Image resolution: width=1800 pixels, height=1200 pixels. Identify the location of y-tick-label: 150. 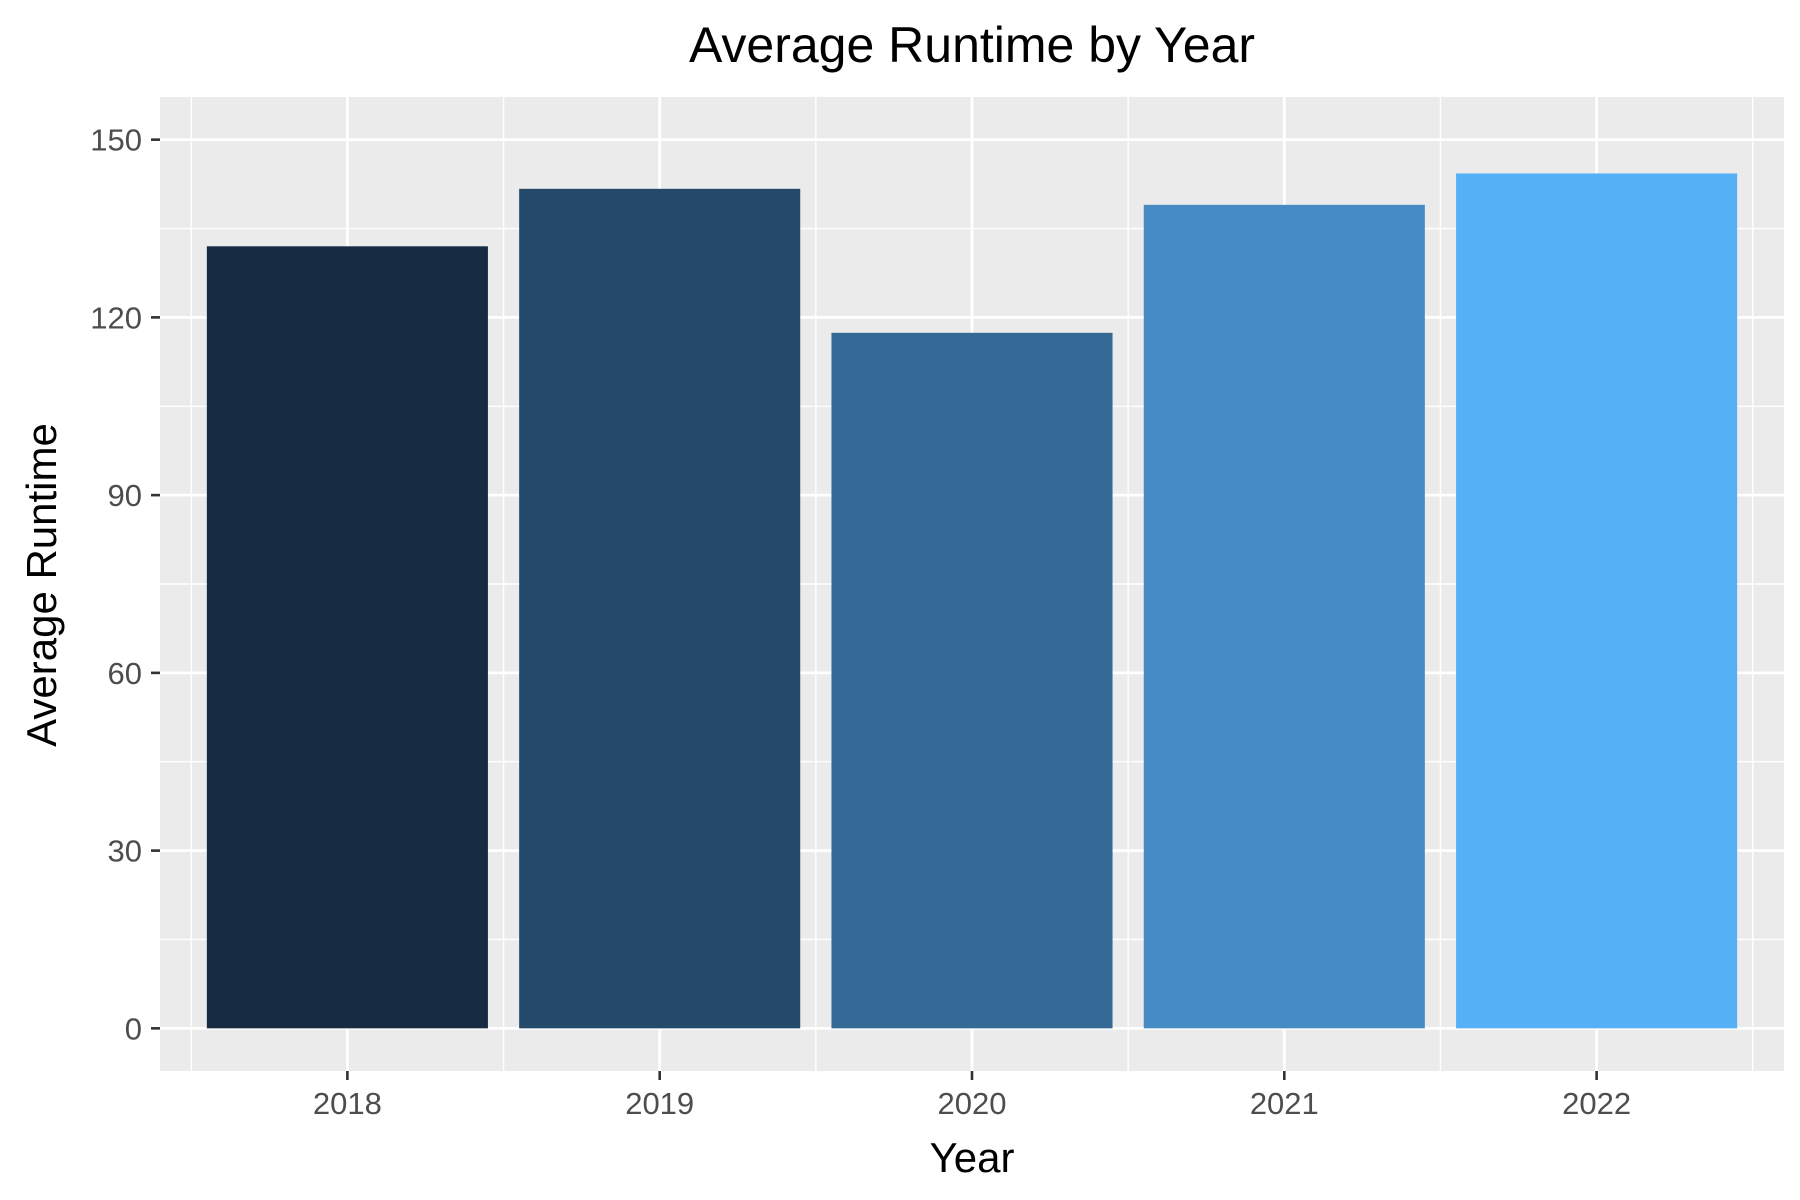
(116, 140).